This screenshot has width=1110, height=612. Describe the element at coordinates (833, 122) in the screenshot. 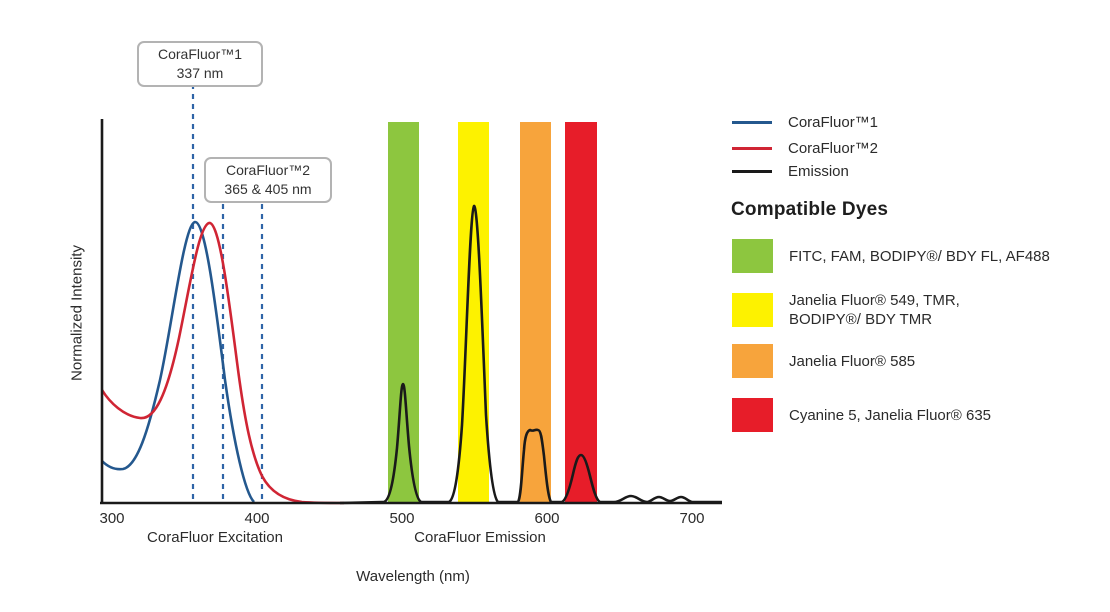

I see `legend-label: CoraFluor™1` at that location.